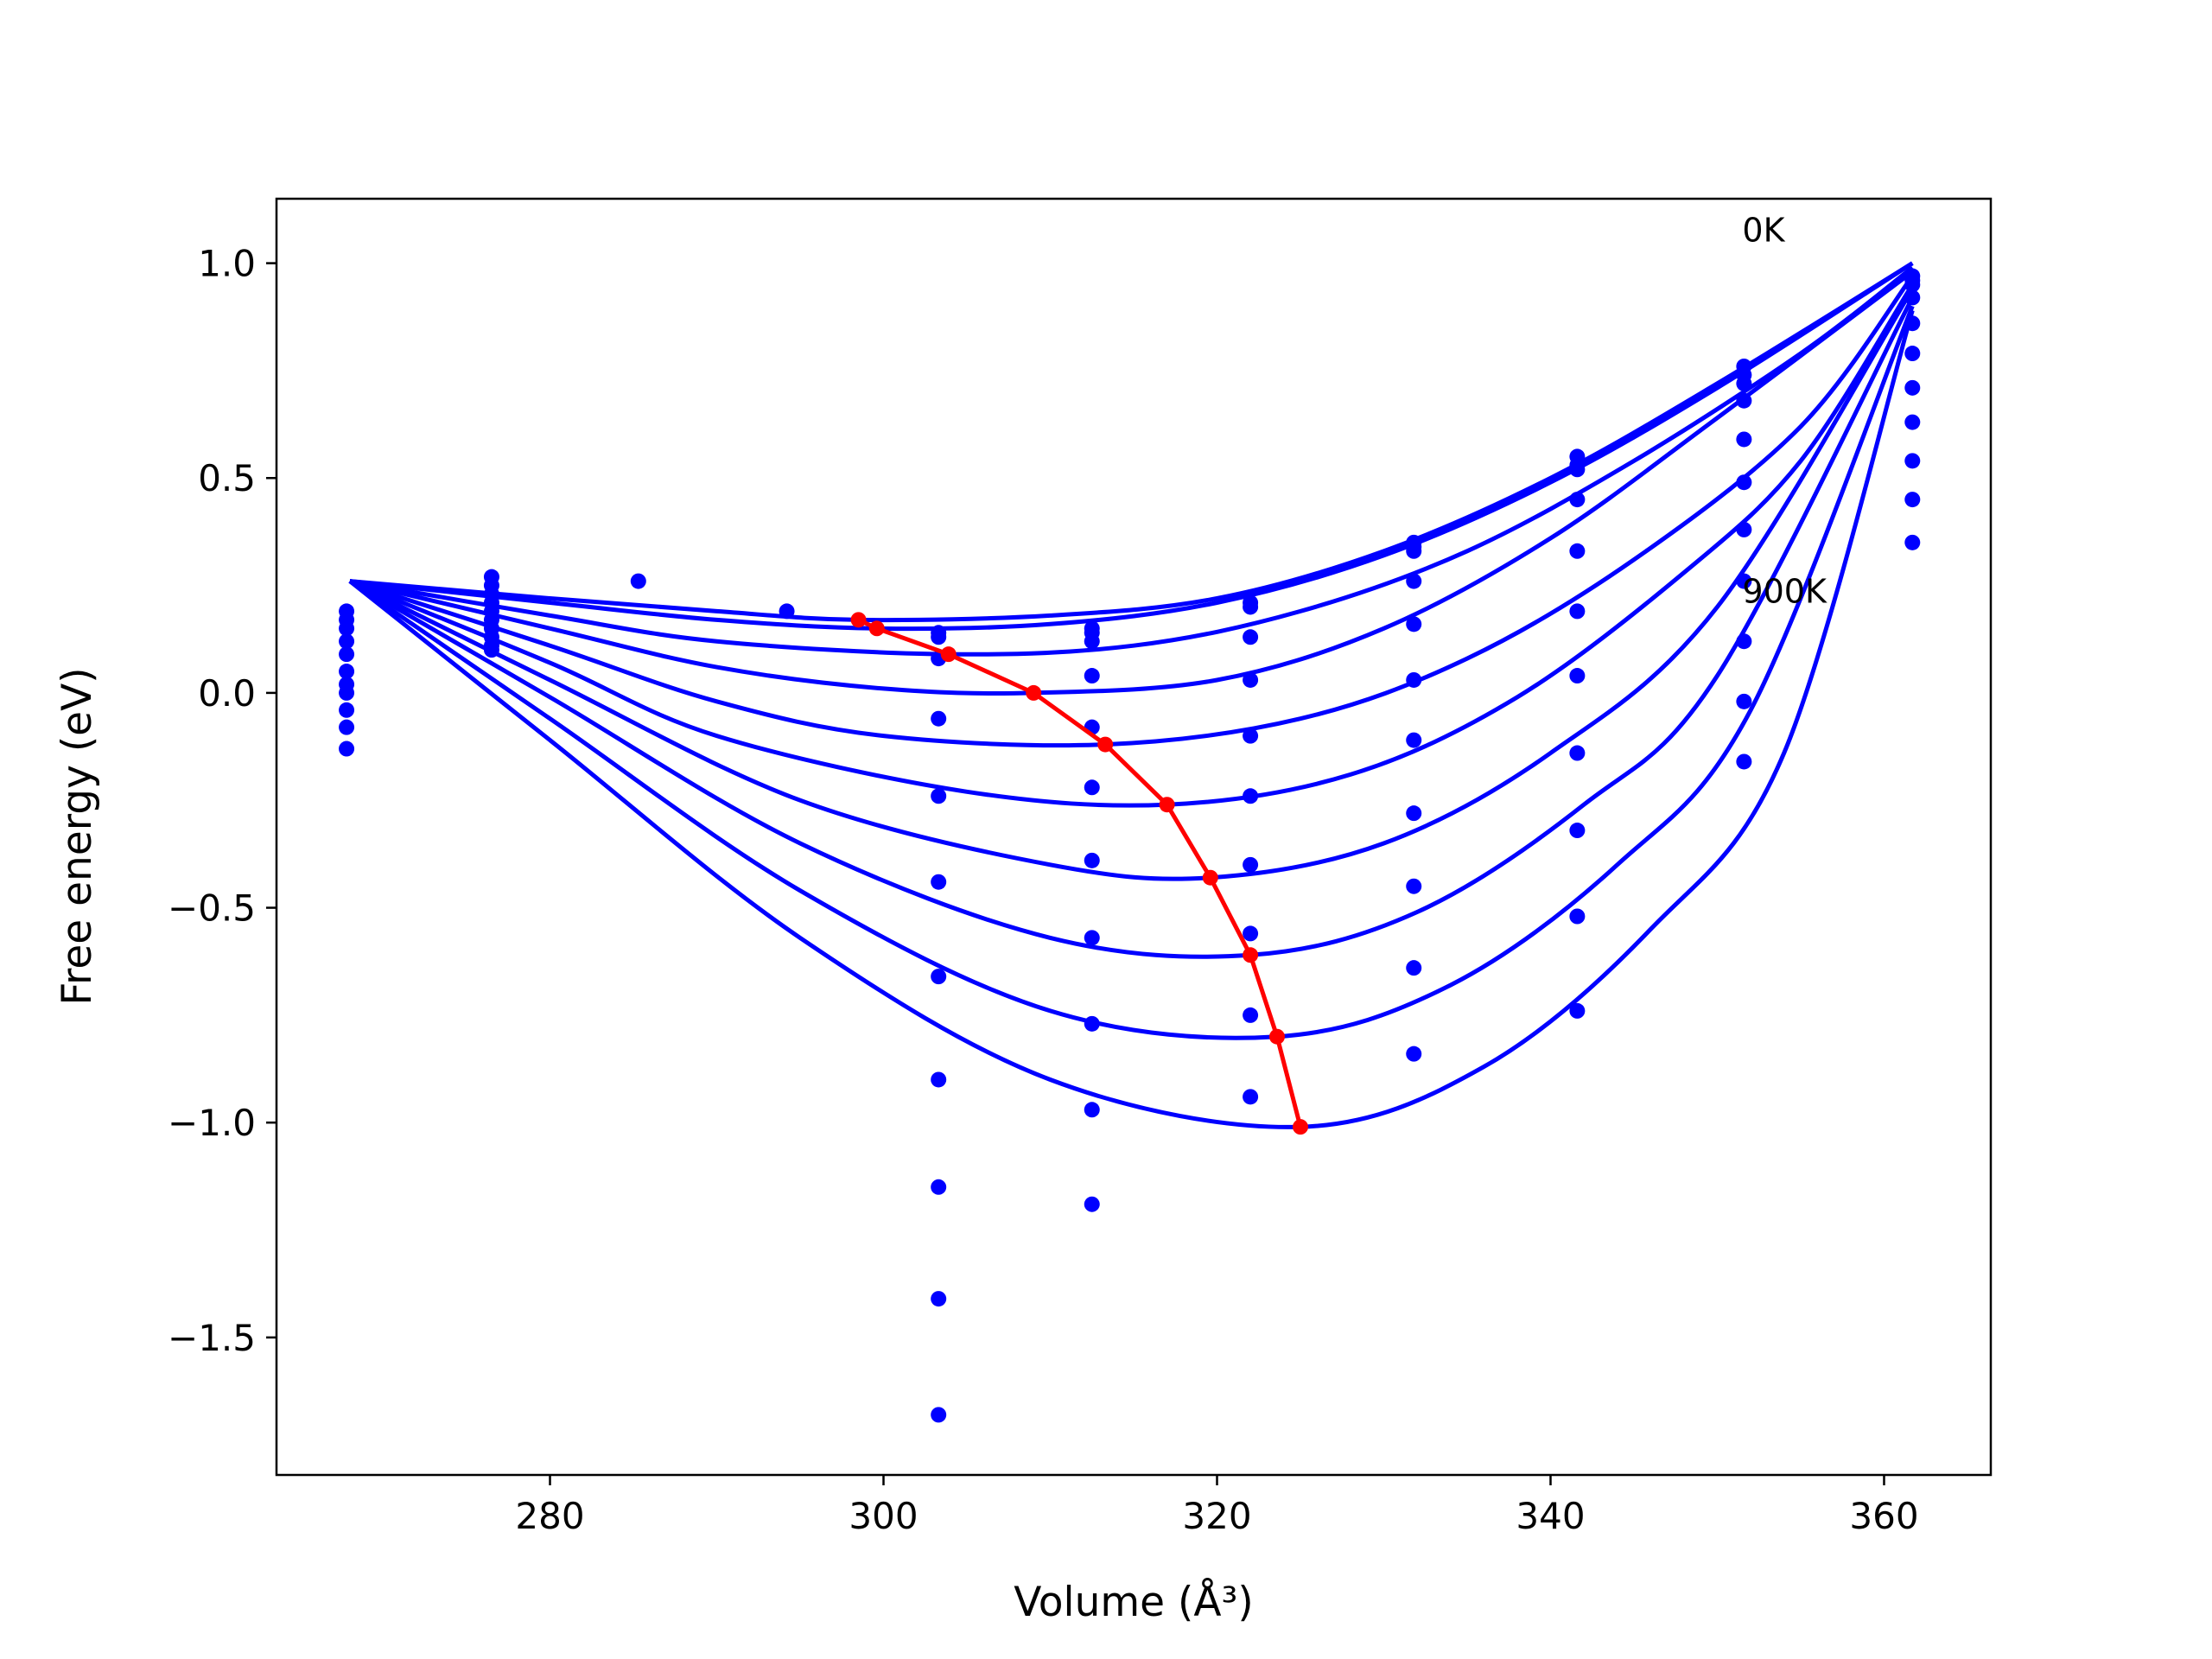  Describe the element at coordinates (1216, 1516) in the screenshot. I see `x-tick-label: 320` at that location.